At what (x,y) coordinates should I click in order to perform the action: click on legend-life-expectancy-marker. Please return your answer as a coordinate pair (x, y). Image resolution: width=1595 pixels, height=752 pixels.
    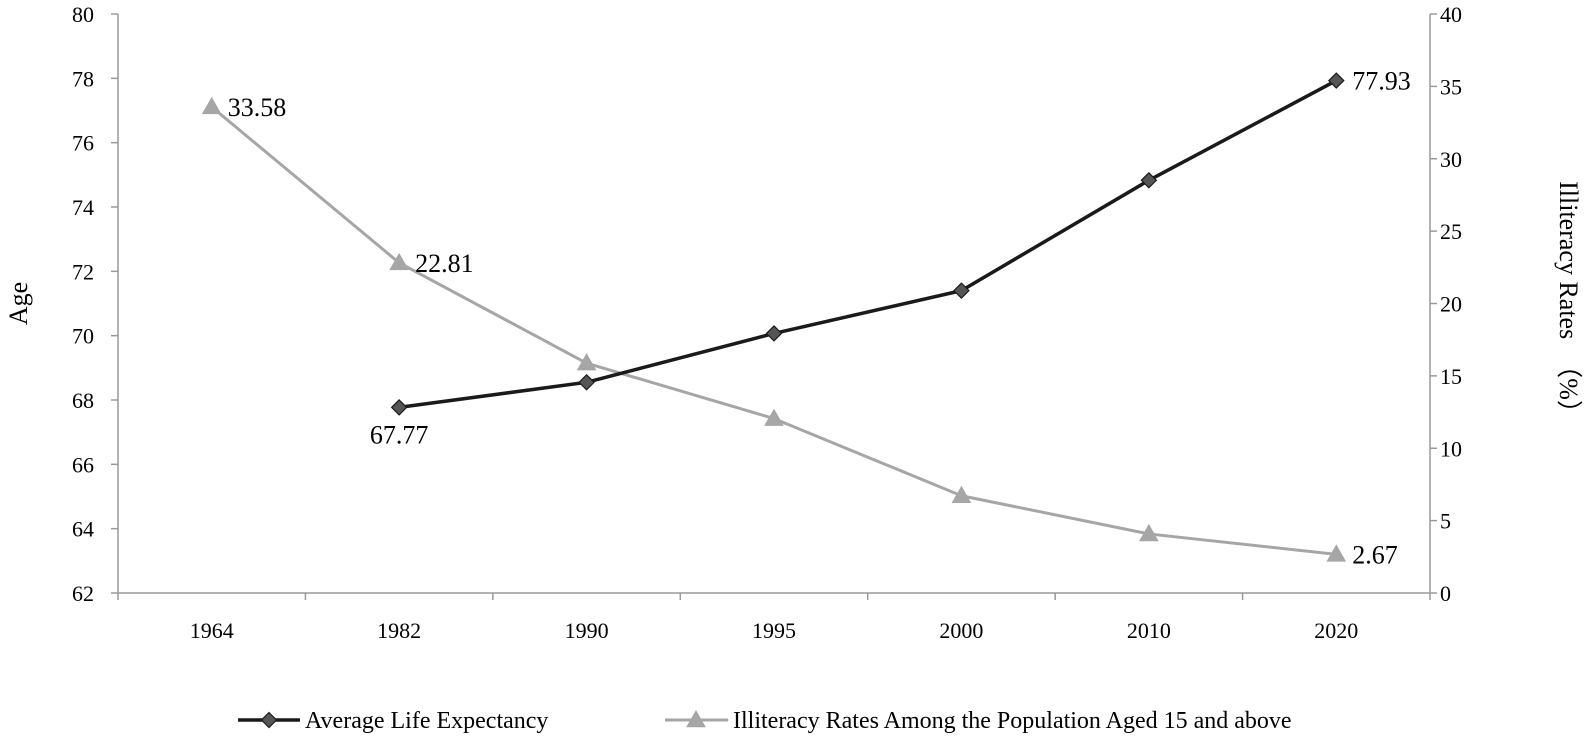
    Looking at the image, I should click on (269, 720).